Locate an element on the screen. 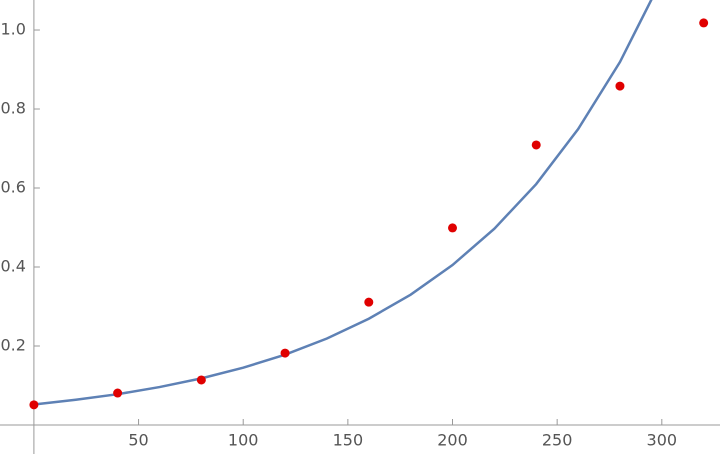 The image size is (720, 454). y-tick-label: 1.0 is located at coordinates (12, 29).